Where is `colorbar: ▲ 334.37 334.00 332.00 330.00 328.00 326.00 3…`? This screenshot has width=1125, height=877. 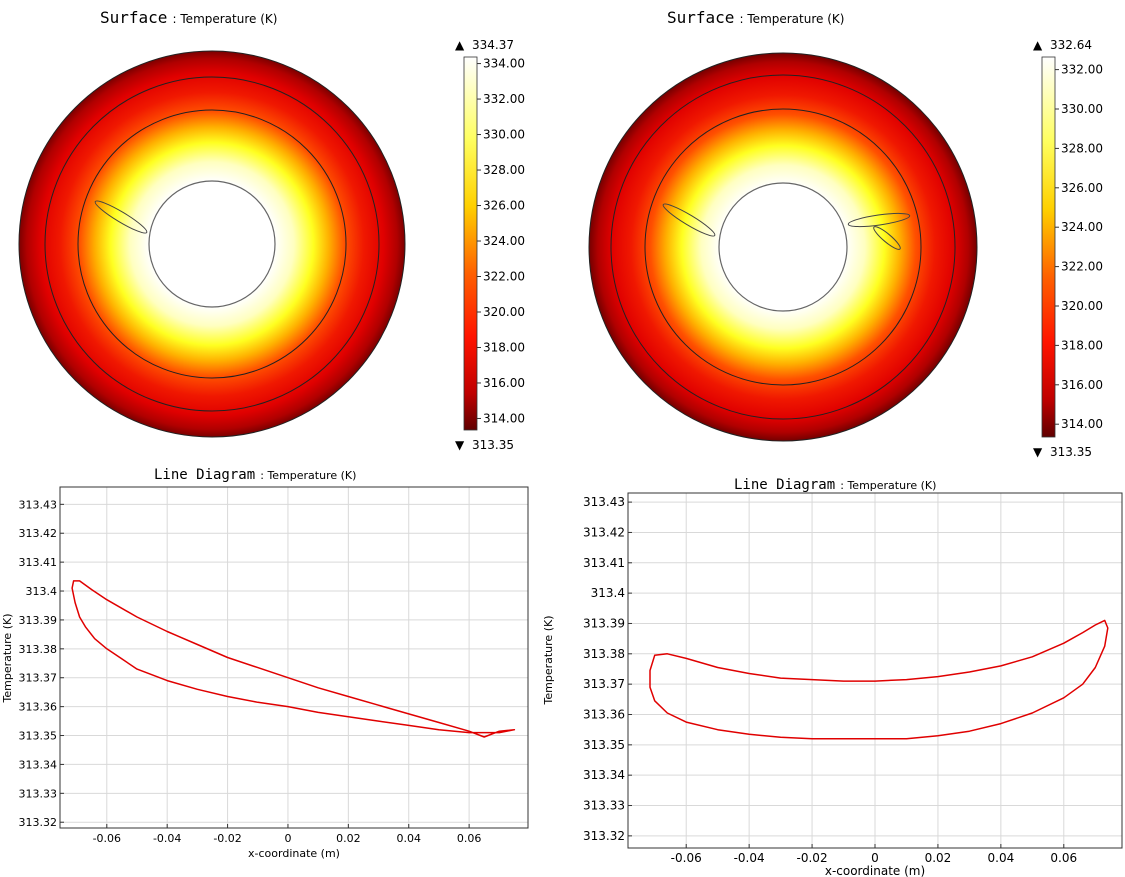 colorbar: ▲ 334.37 334.00 332.00 330.00 328.00 326.00 3… is located at coordinates (490, 245).